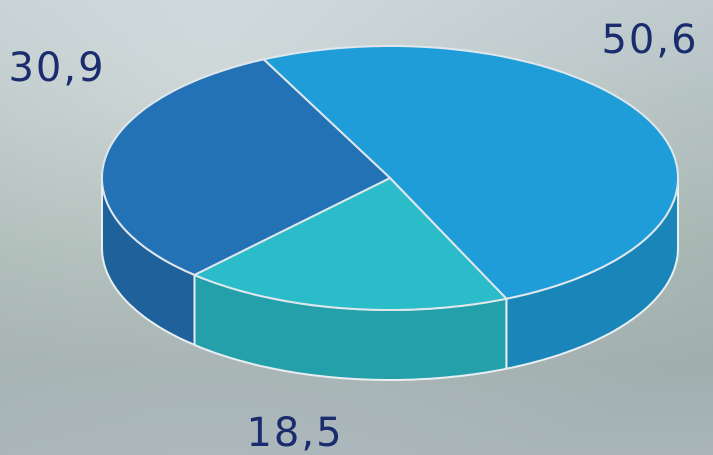 This screenshot has height=455, width=713. I want to click on data-label: 18,5, so click(294, 432).